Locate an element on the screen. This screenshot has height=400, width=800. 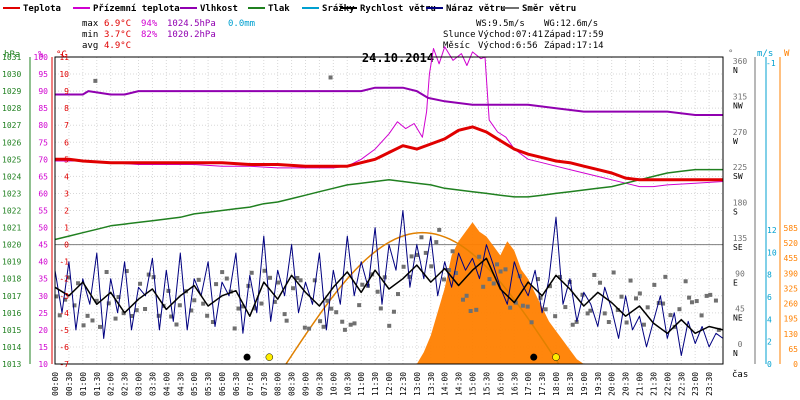
tick-celsius-13: 6 is located at coordinates (66, 142).